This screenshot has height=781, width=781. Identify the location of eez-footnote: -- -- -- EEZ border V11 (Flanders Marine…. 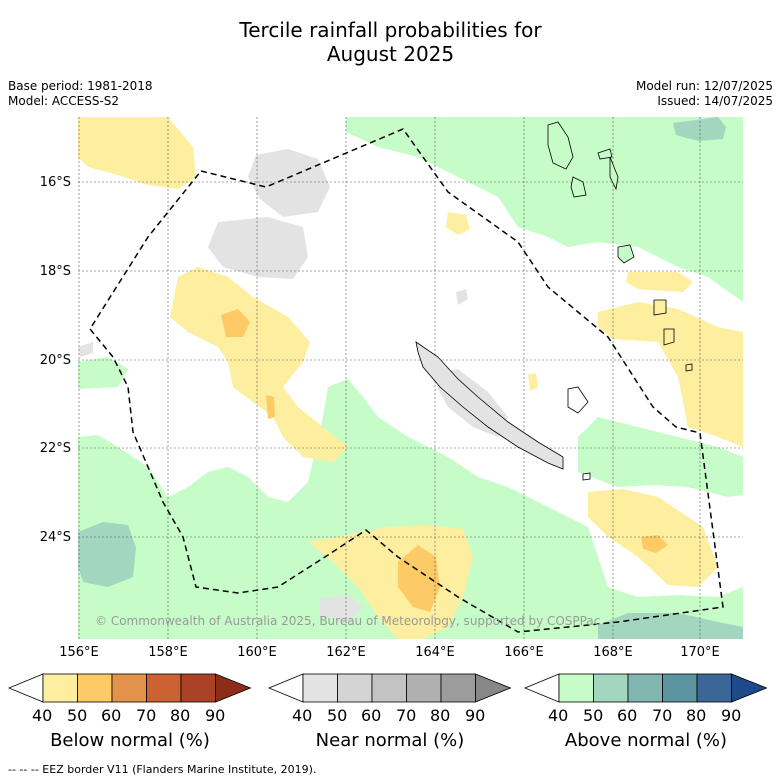
(162, 769).